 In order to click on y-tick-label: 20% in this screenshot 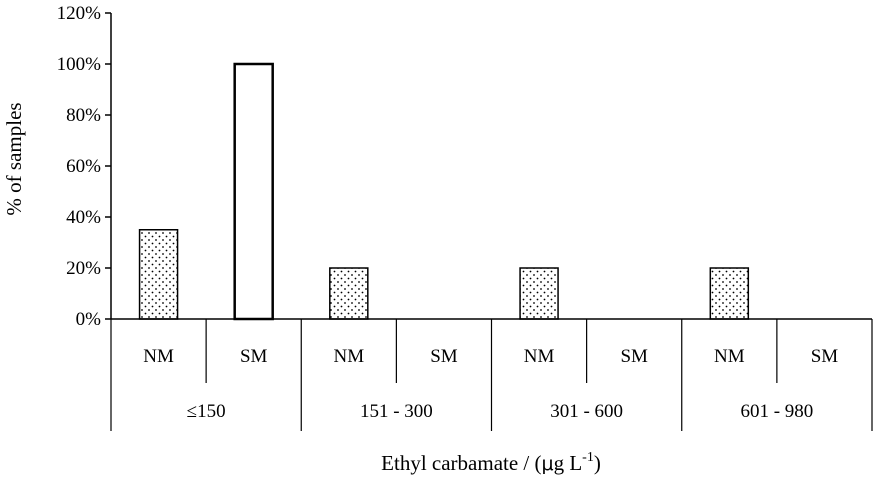, I will do `click(83, 268)`.